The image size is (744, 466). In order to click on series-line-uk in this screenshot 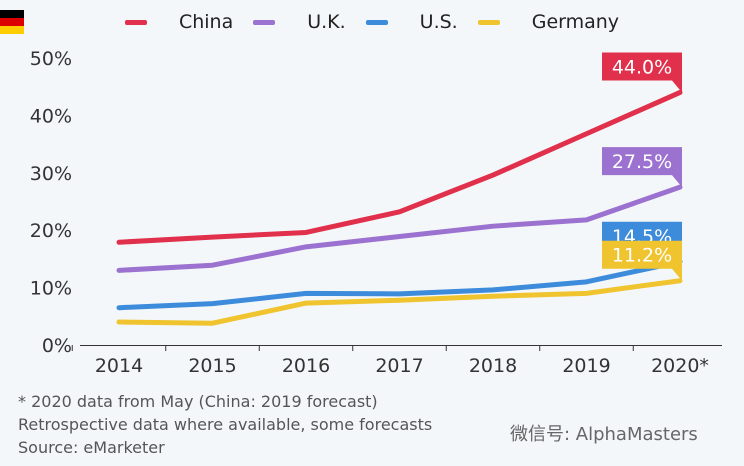, I will do `click(399, 228)`.